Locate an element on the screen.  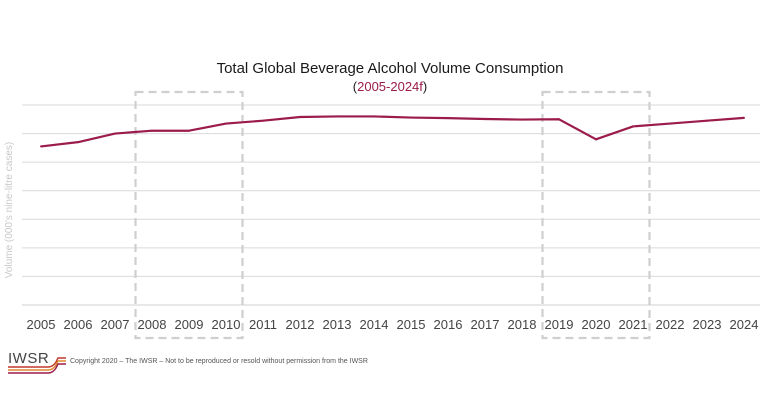
logo-line-crimson is located at coordinates (37, 368).